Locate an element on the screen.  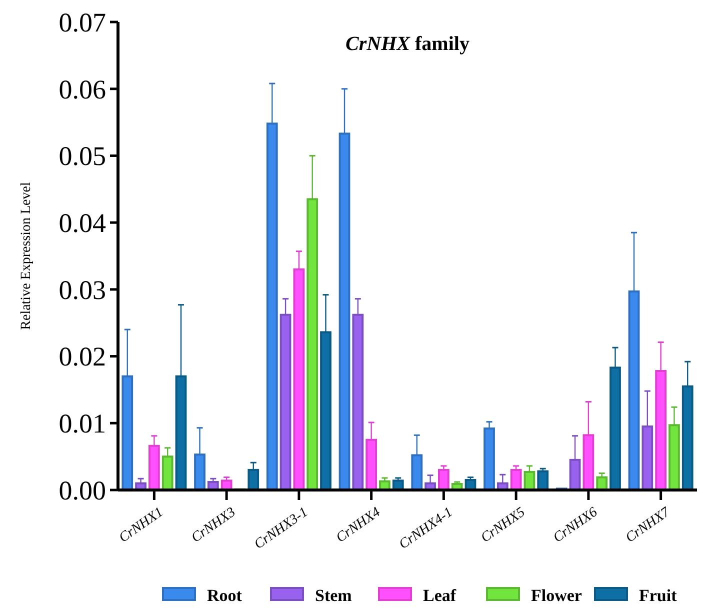
y-tick-label: 0.00 is located at coordinates (82, 490).